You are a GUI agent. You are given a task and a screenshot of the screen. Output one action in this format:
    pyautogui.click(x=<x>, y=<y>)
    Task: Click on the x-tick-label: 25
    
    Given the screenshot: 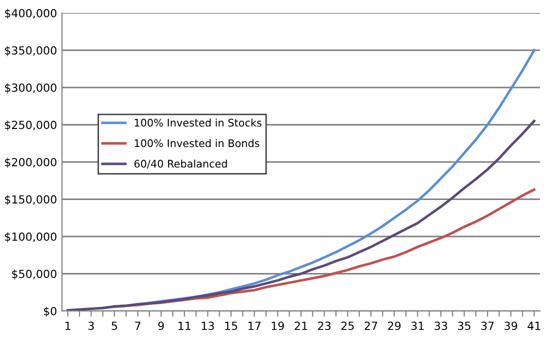 What is the action you would take?
    pyautogui.click(x=347, y=326)
    